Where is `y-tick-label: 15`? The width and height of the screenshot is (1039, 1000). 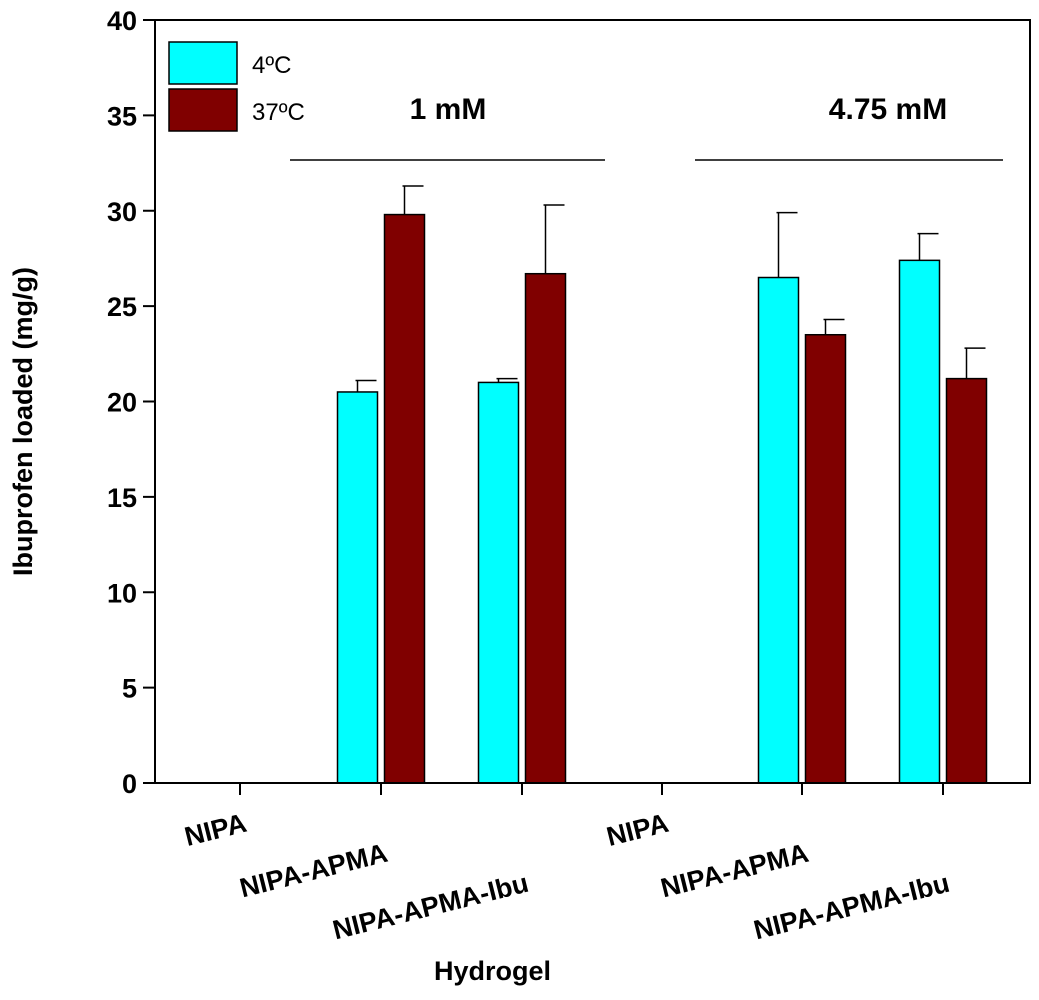
y-tick-label: 15 is located at coordinates (122, 498).